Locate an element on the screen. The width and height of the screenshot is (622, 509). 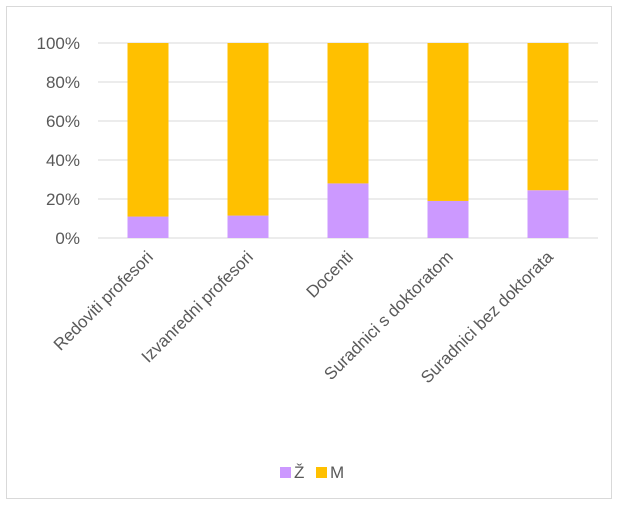
y-tick-label: 80% is located at coordinates (63, 82).